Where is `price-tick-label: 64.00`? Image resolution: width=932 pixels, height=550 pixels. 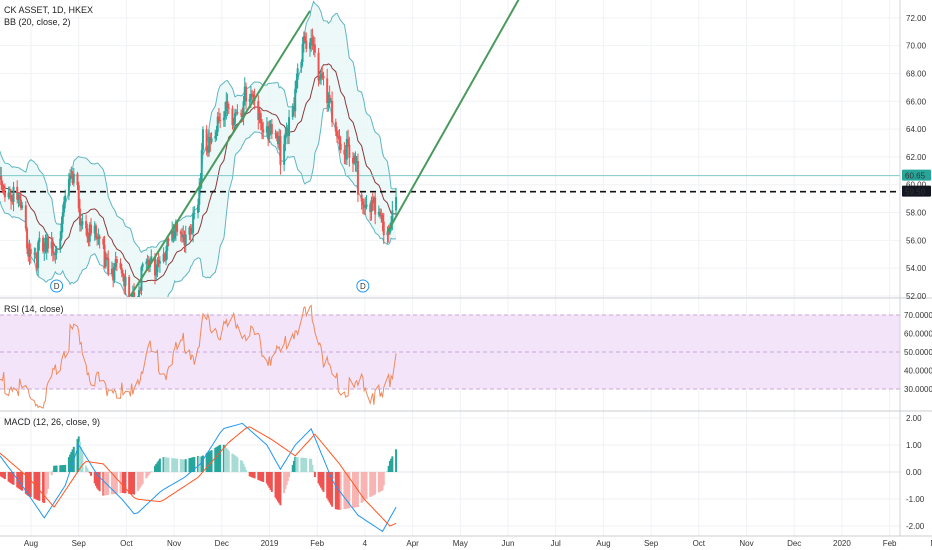 price-tick-label: 64.00 is located at coordinates (916, 129).